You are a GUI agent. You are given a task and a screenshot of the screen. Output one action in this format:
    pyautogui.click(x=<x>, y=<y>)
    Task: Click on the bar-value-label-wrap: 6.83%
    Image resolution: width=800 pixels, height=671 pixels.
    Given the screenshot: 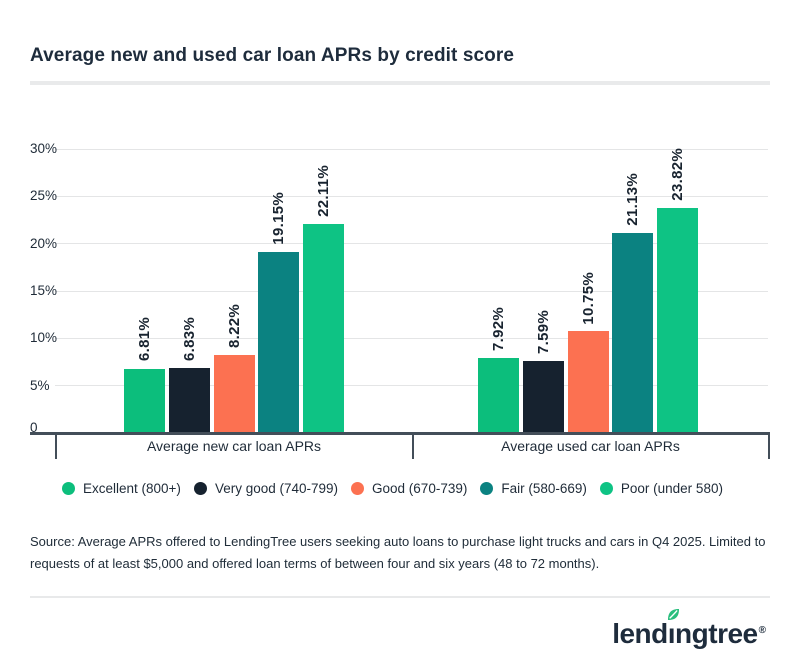 What is the action you would take?
    pyautogui.click(x=189, y=339)
    